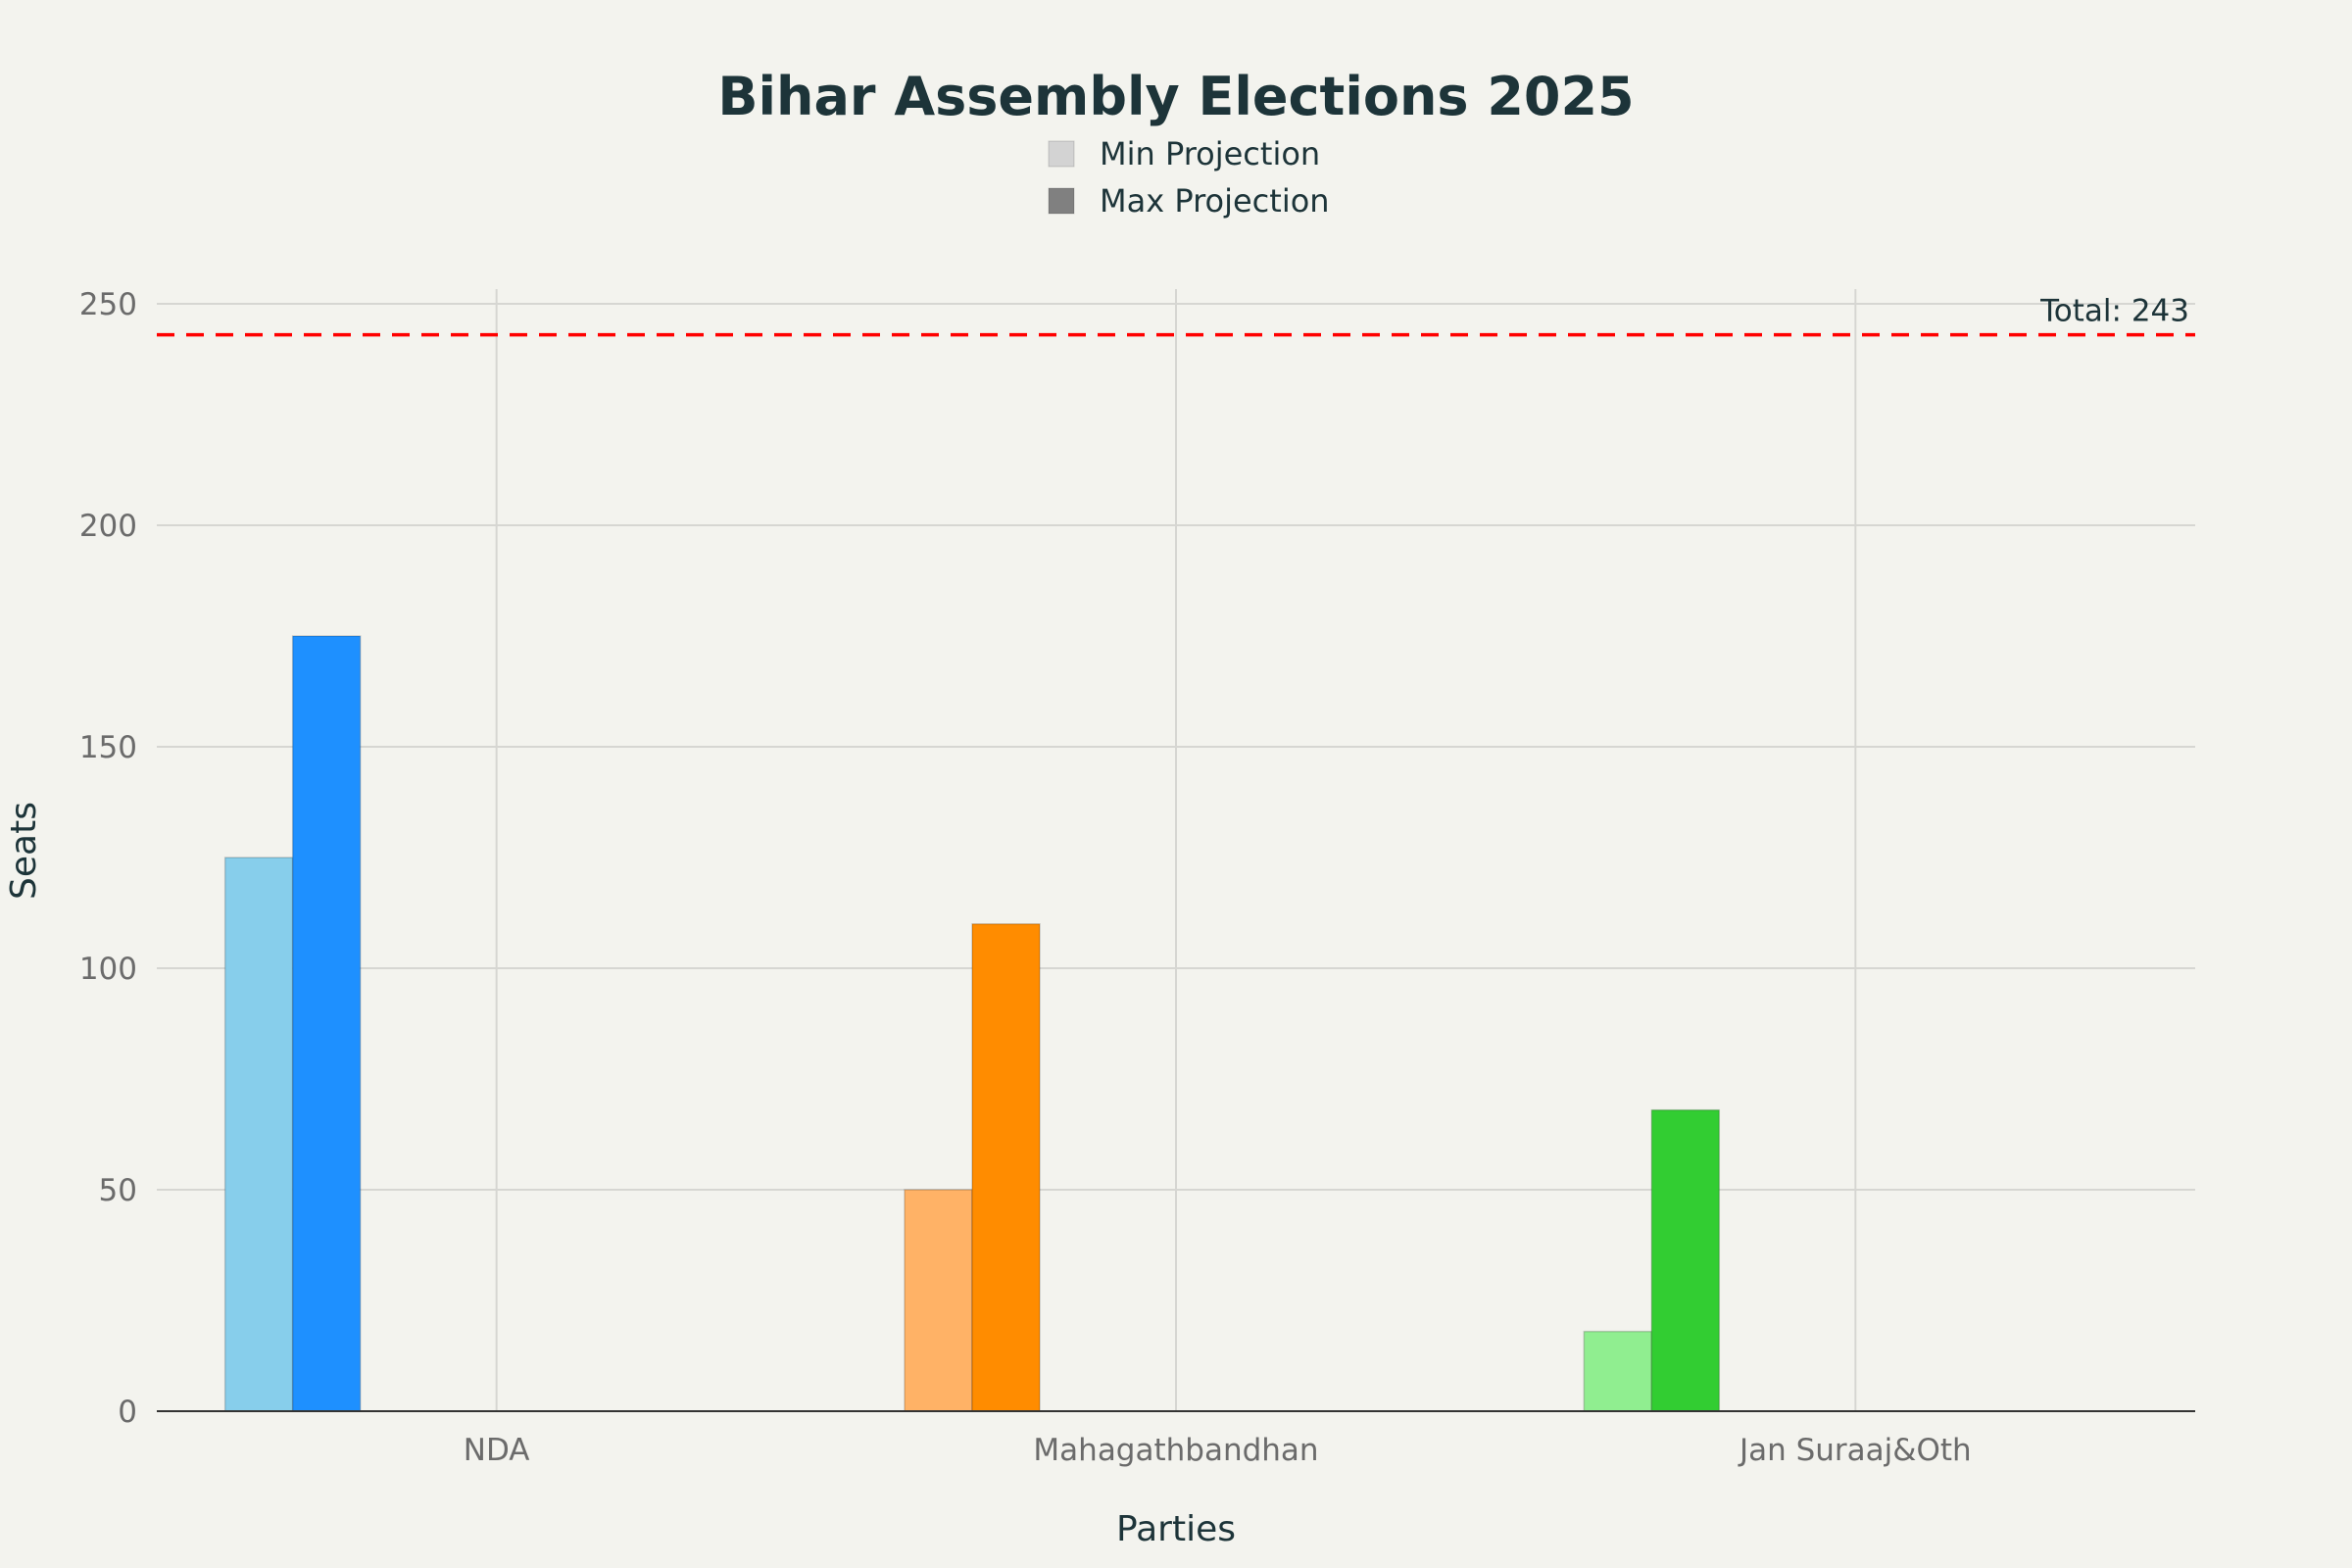 The height and width of the screenshot is (1568, 2352). What do you see at coordinates (1176, 1529) in the screenshot?
I see `x-axis-title: Parties` at bounding box center [1176, 1529].